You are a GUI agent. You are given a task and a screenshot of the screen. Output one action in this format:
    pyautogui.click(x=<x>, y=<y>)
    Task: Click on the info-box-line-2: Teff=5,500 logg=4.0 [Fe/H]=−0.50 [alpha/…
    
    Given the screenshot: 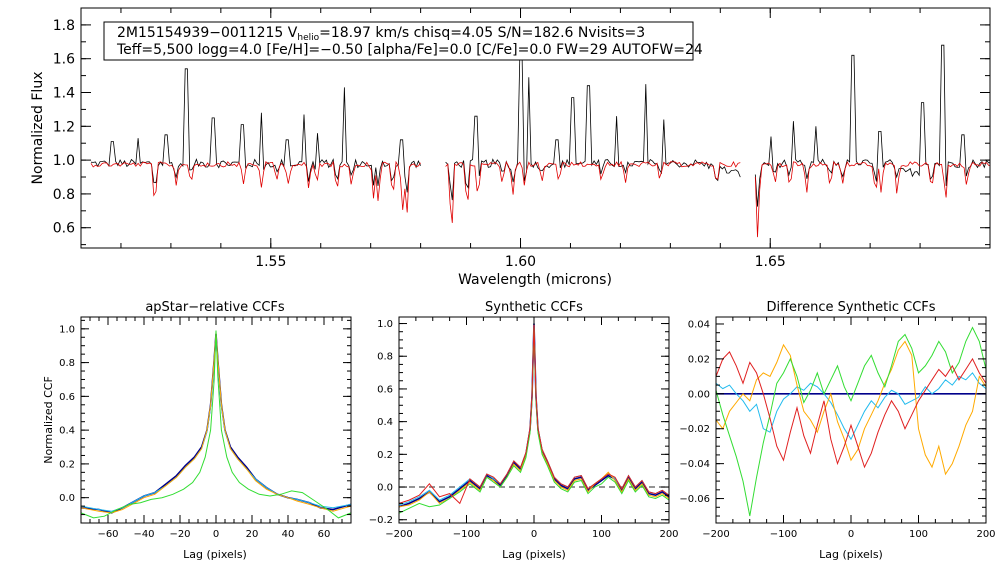 What is the action you would take?
    pyautogui.click(x=409, y=50)
    